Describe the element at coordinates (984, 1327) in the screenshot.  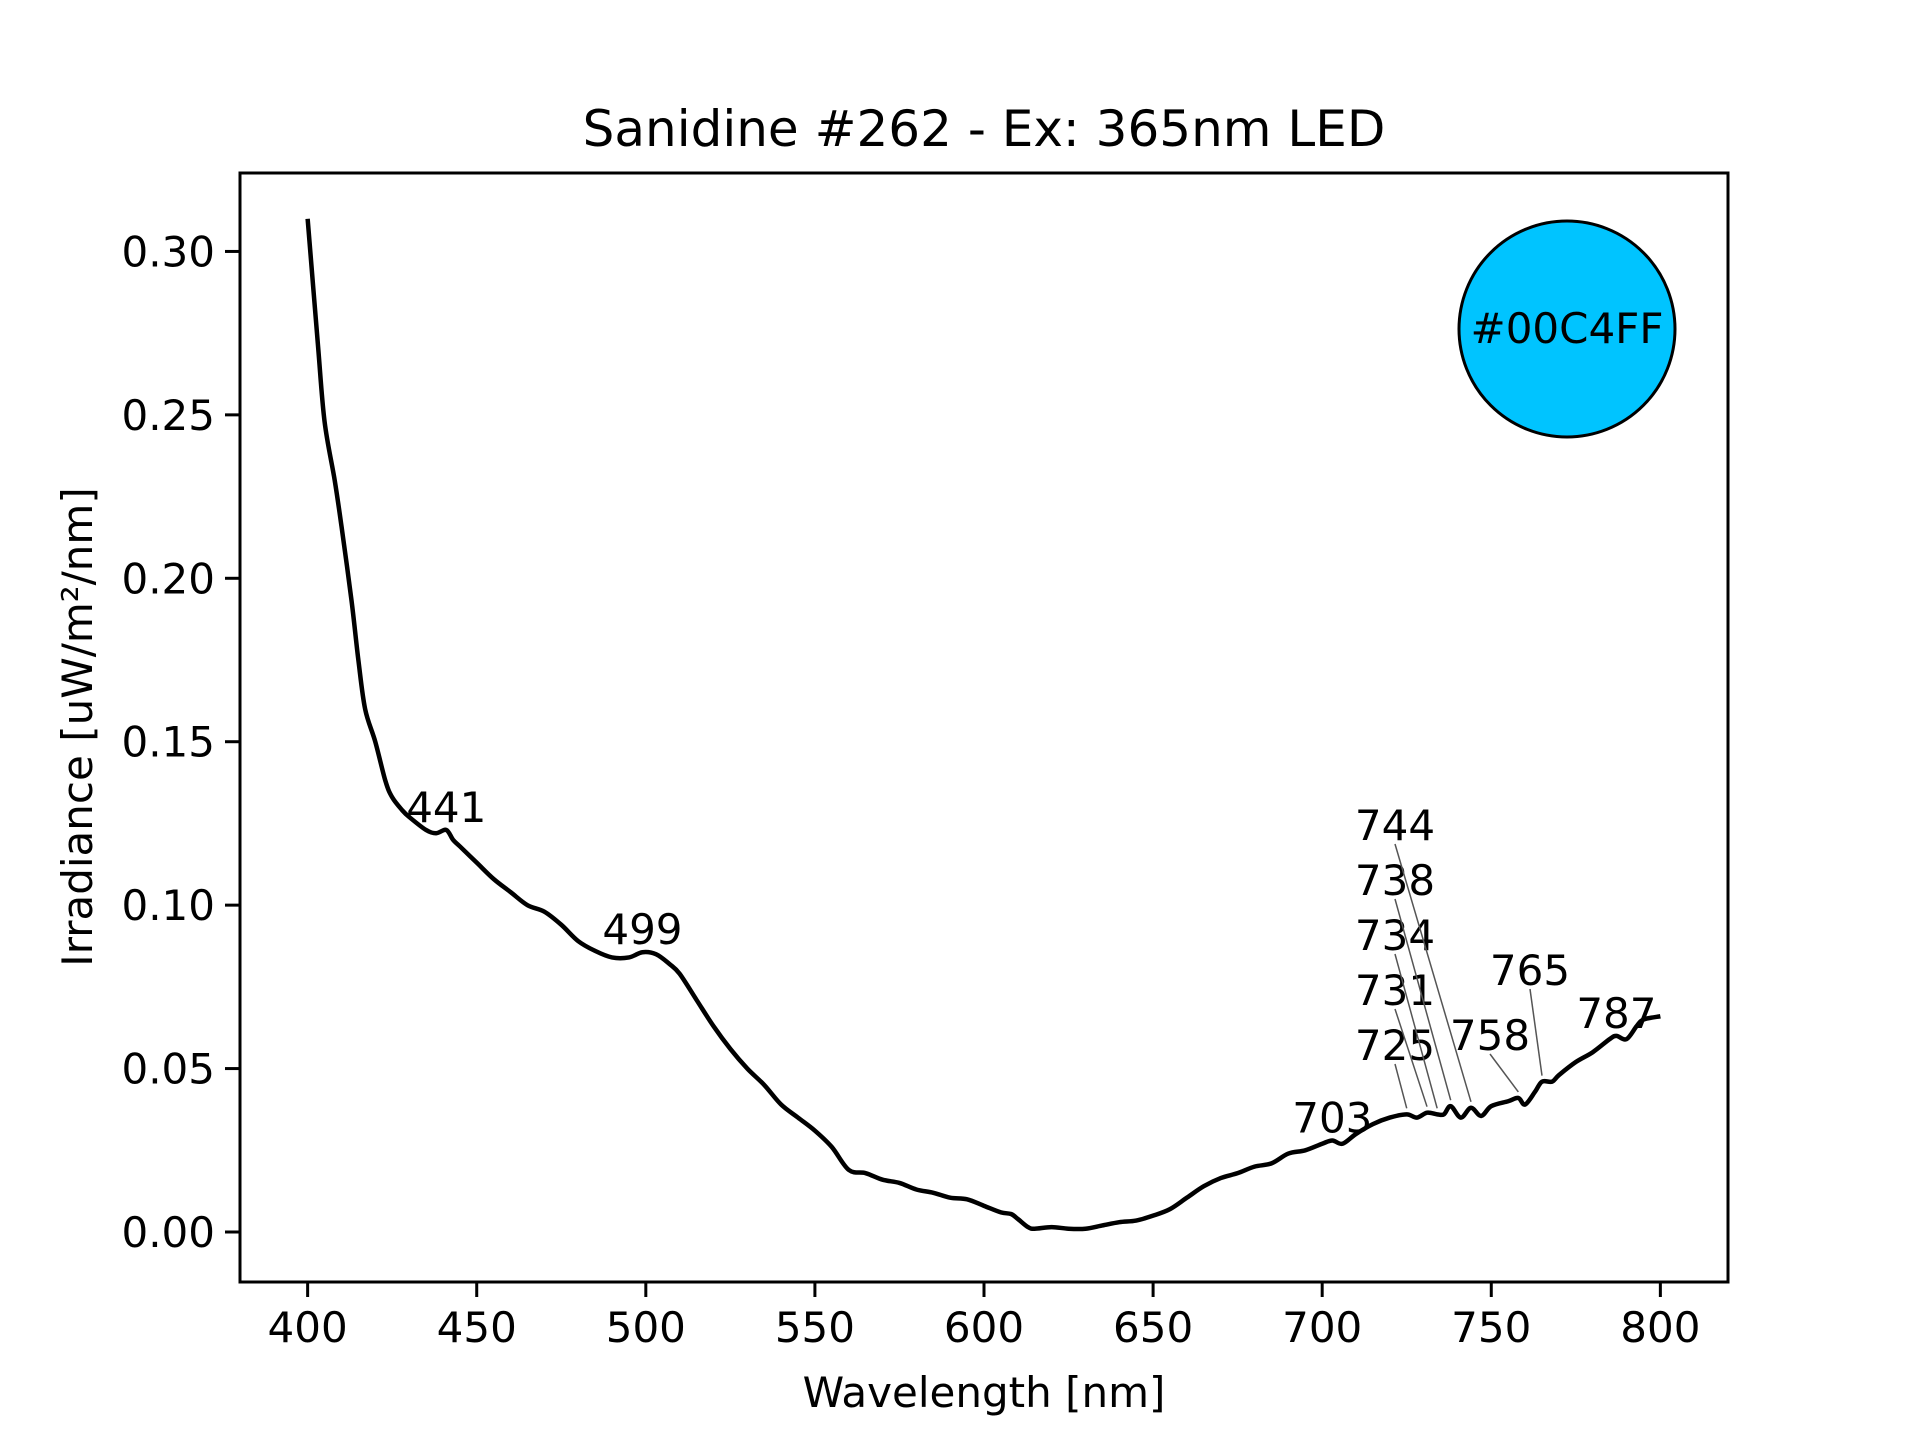
I see `x-tick-label: 600` at that location.